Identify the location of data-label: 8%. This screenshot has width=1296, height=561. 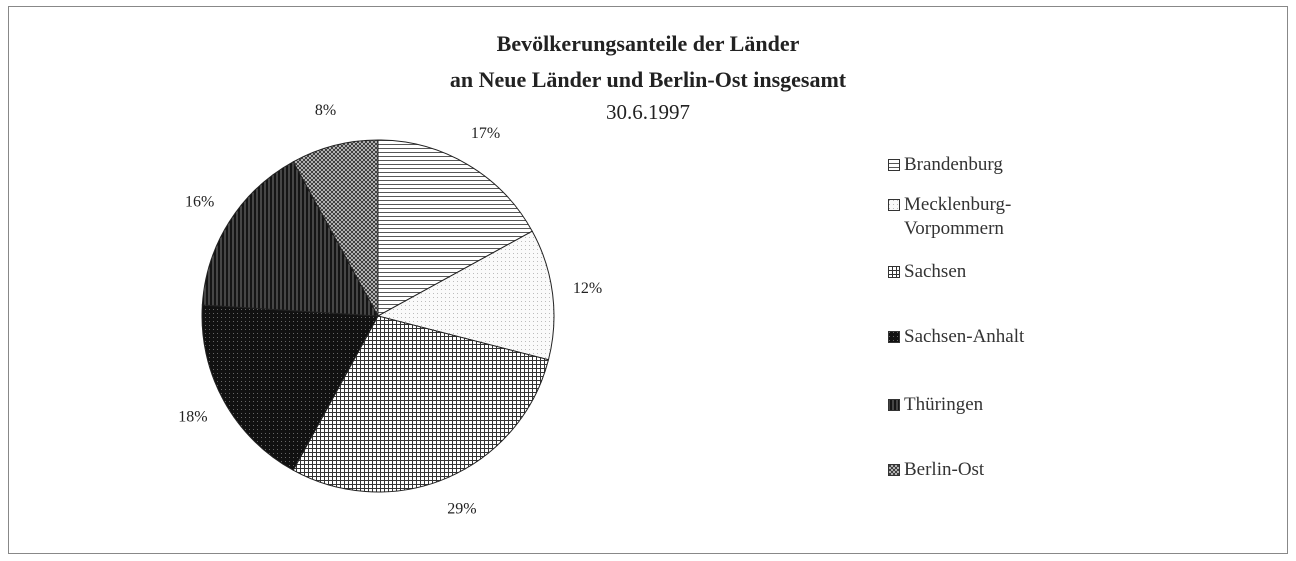
(325, 110).